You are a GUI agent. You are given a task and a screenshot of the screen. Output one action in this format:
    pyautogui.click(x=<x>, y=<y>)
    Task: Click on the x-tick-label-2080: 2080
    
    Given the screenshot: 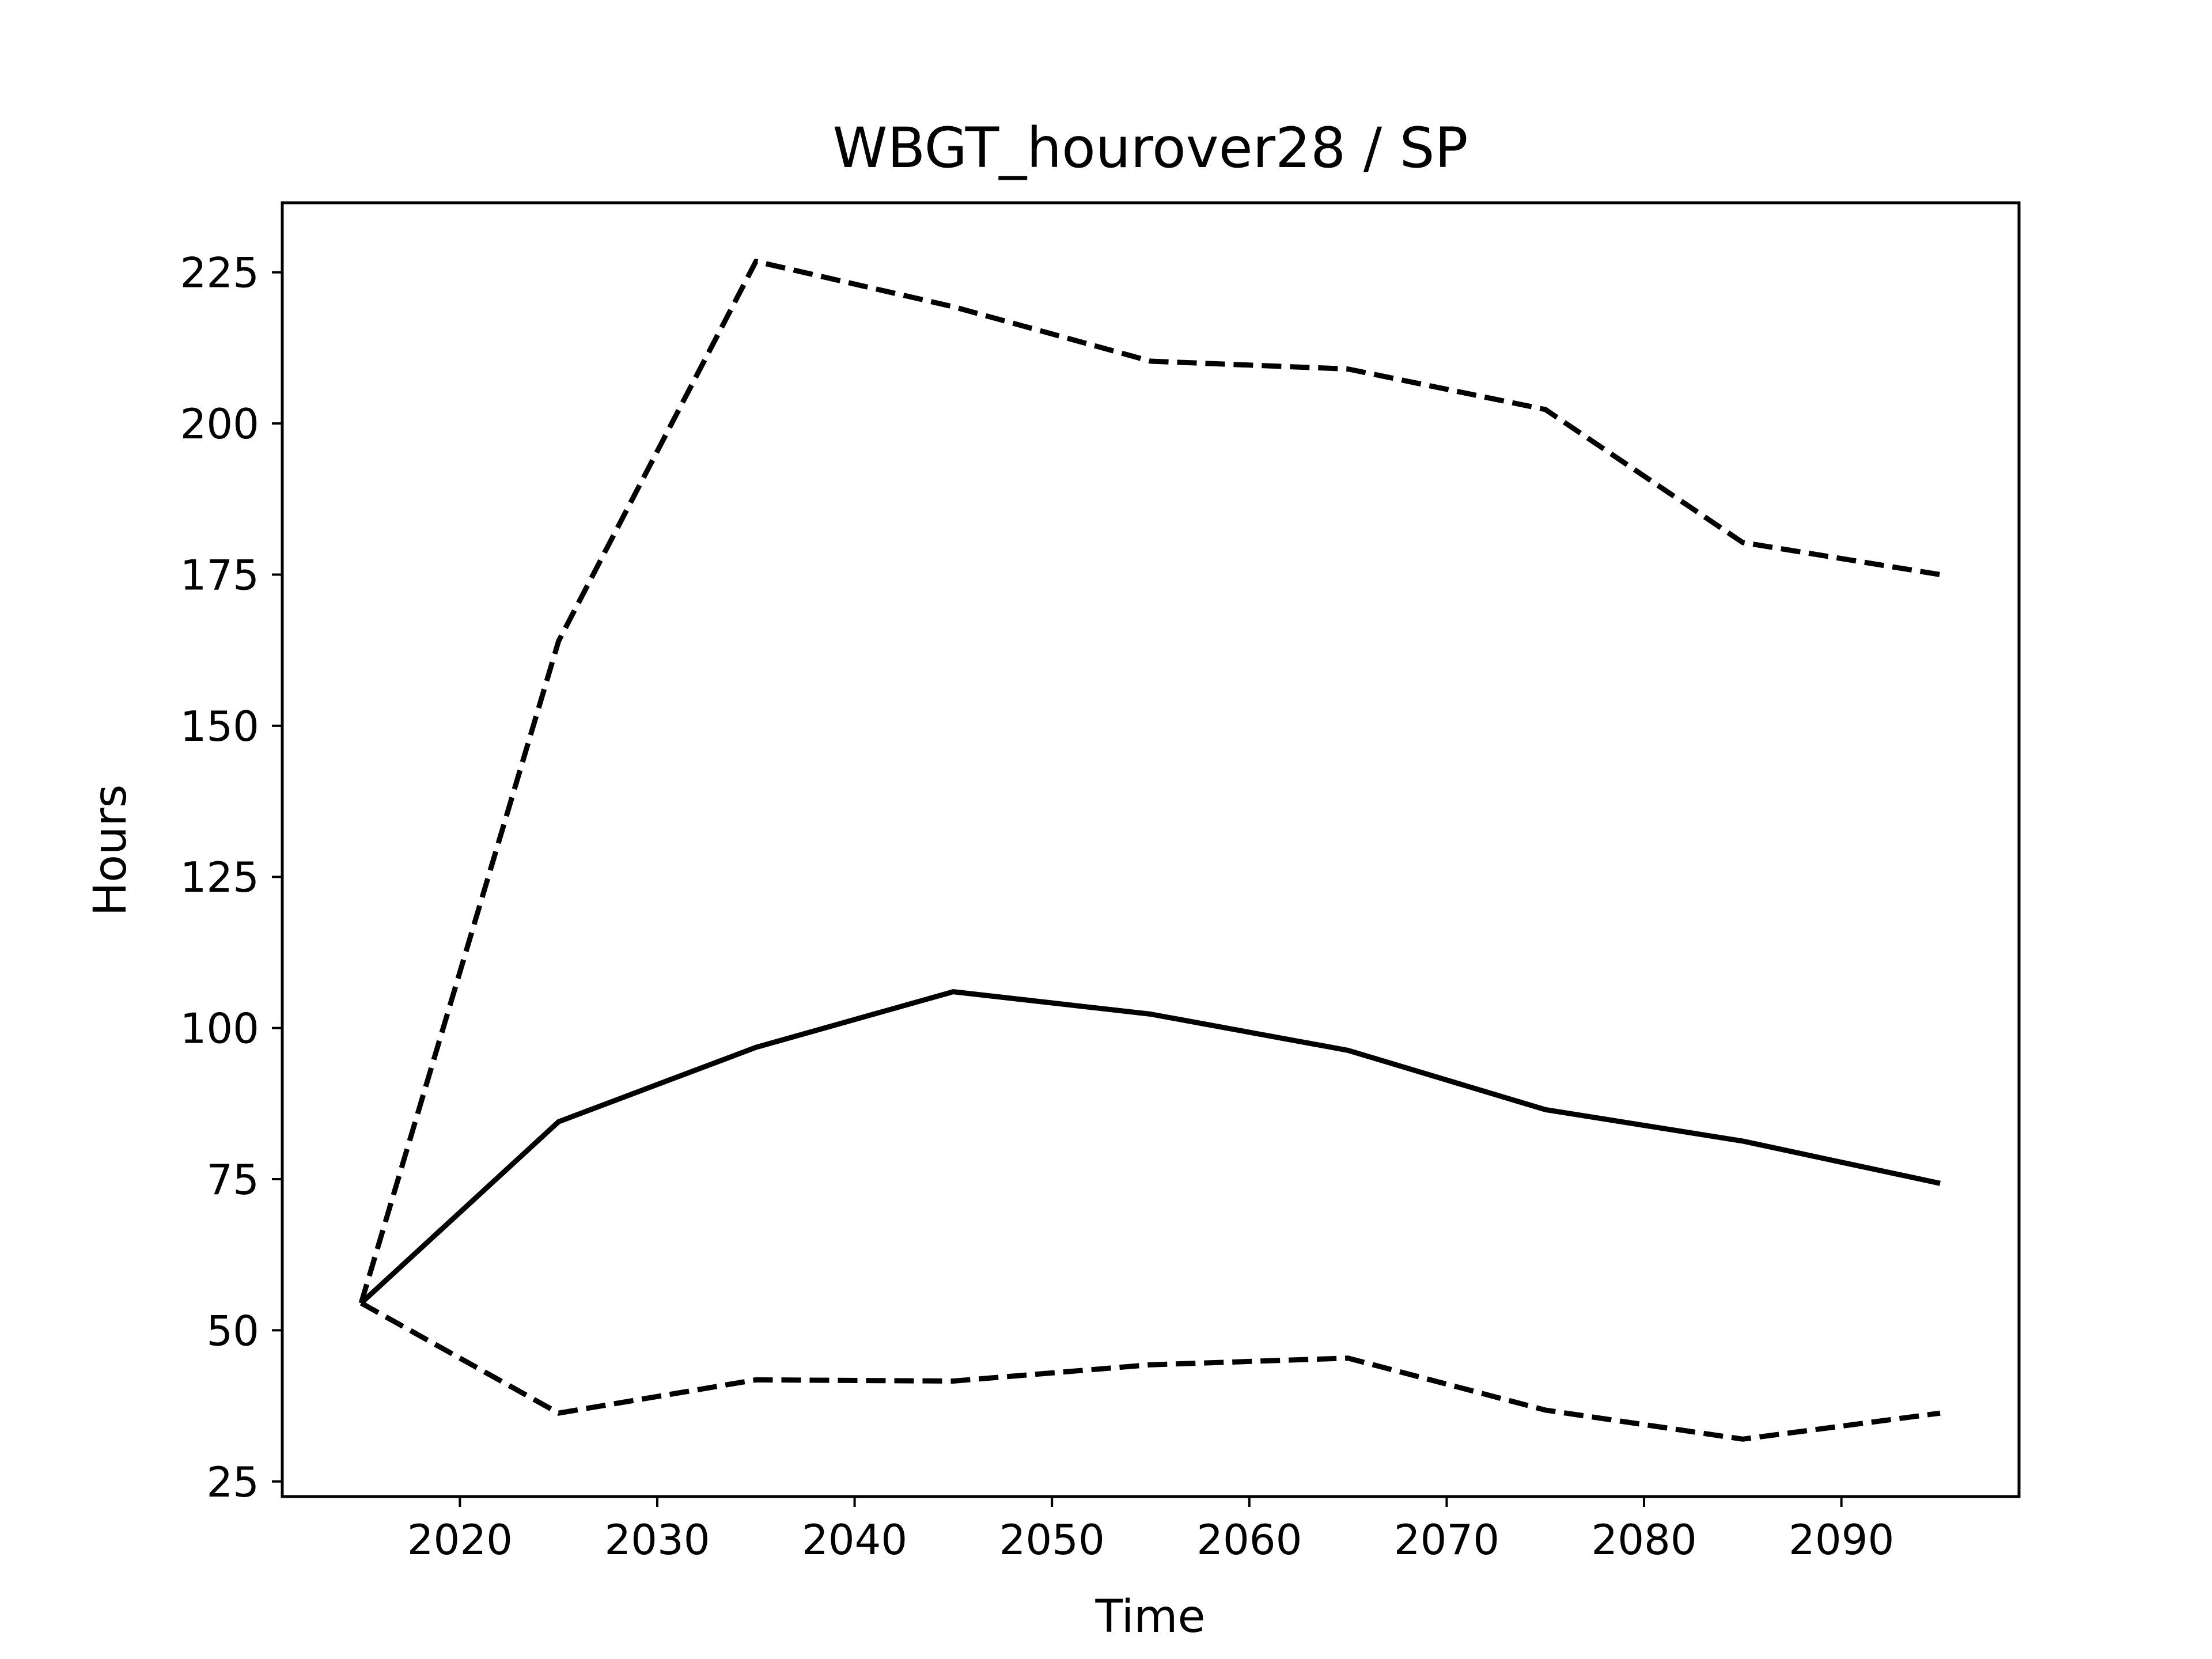 What is the action you would take?
    pyautogui.click(x=1643, y=1540)
    